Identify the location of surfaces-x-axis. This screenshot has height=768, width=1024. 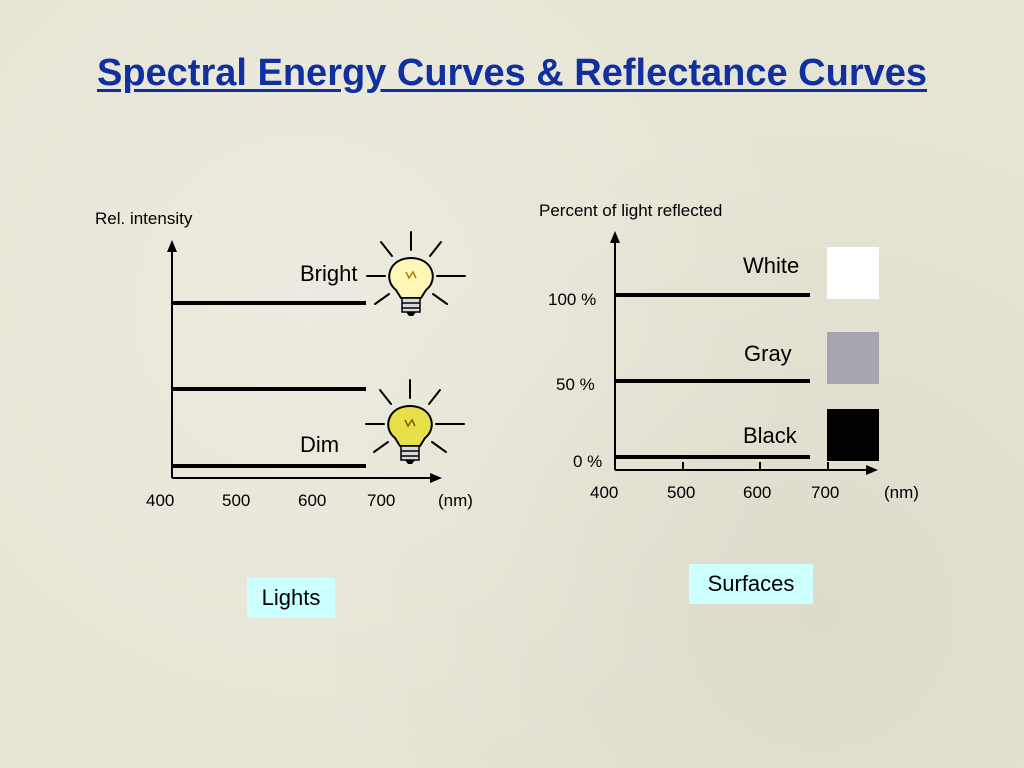
(746, 470).